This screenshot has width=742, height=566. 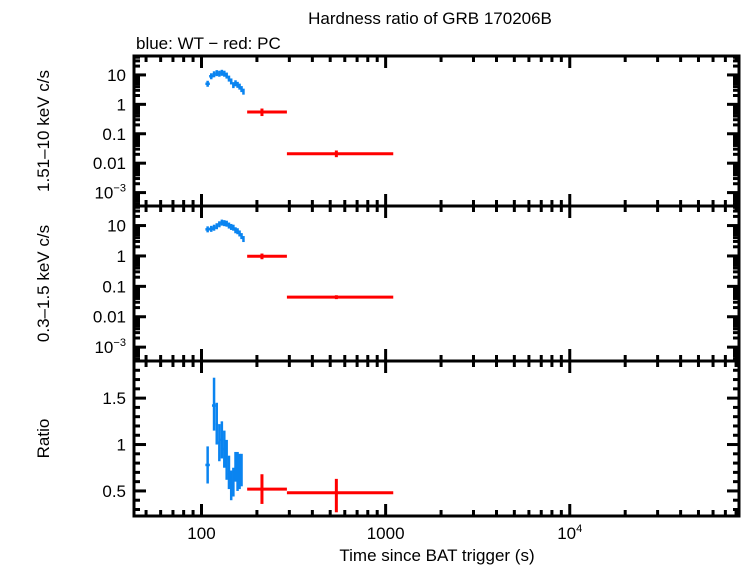 I want to click on y-tick-label: 1.5, so click(x=114, y=398).